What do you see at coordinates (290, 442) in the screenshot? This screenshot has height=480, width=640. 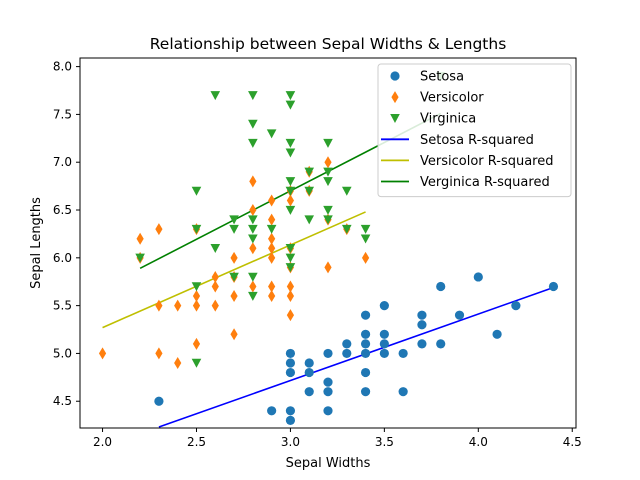 I see `x-tick-label: 3.0` at bounding box center [290, 442].